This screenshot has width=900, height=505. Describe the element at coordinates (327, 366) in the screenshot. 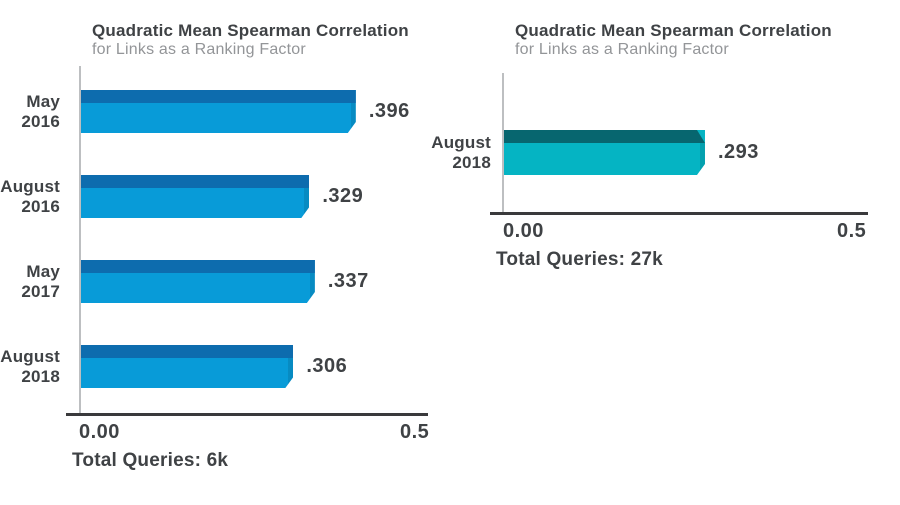

I see `bar-value-label: .306` at that location.